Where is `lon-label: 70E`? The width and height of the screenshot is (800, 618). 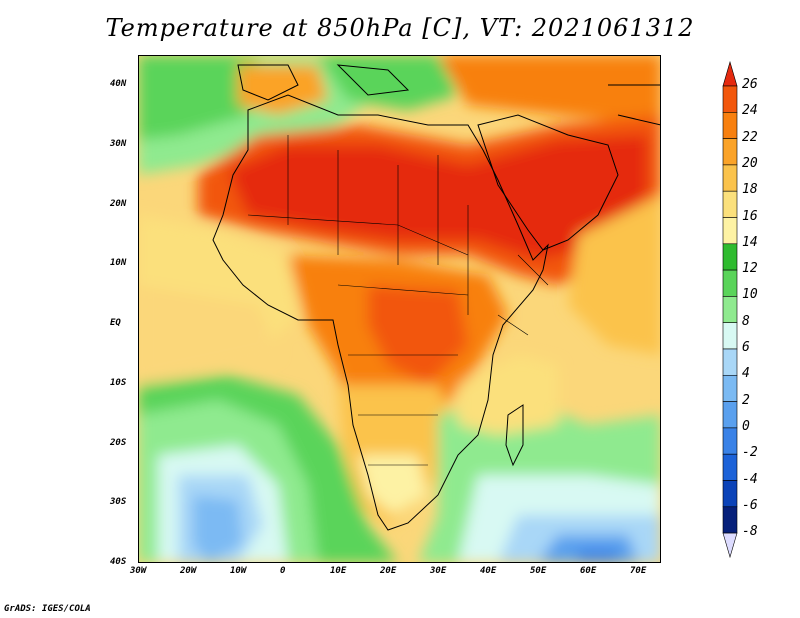
lon-label: 70E is located at coordinates (638, 571).